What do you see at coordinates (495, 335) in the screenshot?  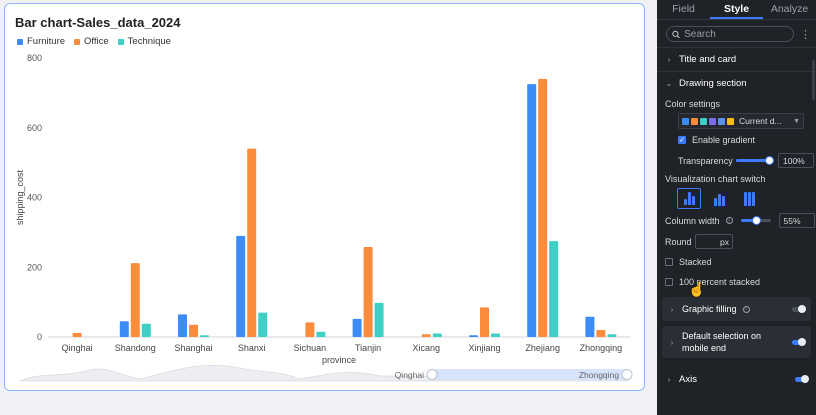 I see `bar-technique-xinjiang` at bounding box center [495, 335].